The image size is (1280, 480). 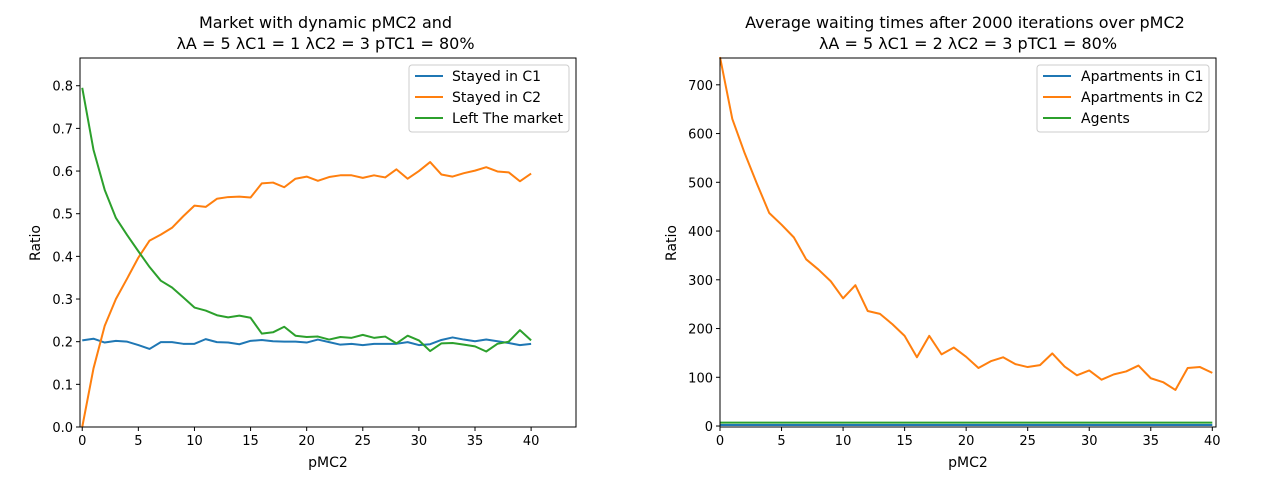 What do you see at coordinates (325, 43) in the screenshot?
I see `chart-left-title-line2: λA = 5 λC1 = 1 λC2 = 3 pTC1 = 80%` at bounding box center [325, 43].